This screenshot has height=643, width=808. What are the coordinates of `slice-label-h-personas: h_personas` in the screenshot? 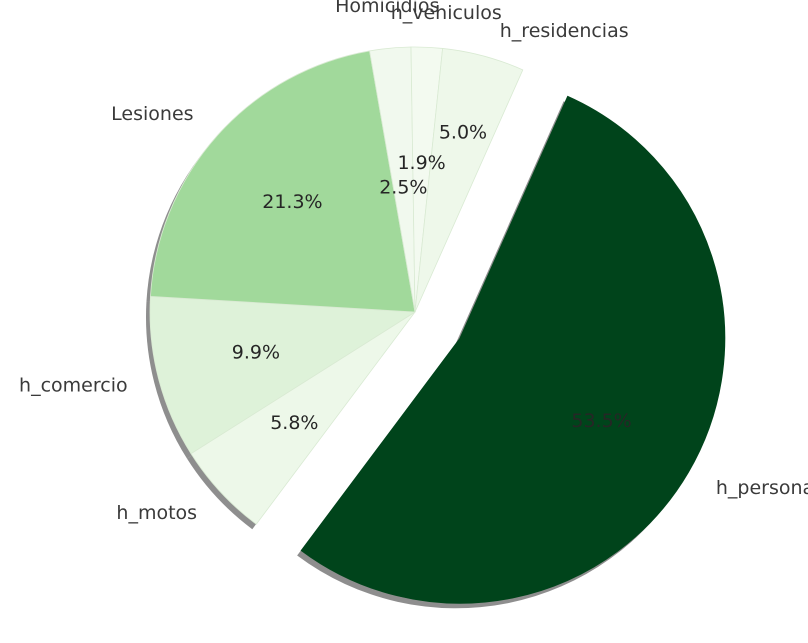 It's located at (762, 488).